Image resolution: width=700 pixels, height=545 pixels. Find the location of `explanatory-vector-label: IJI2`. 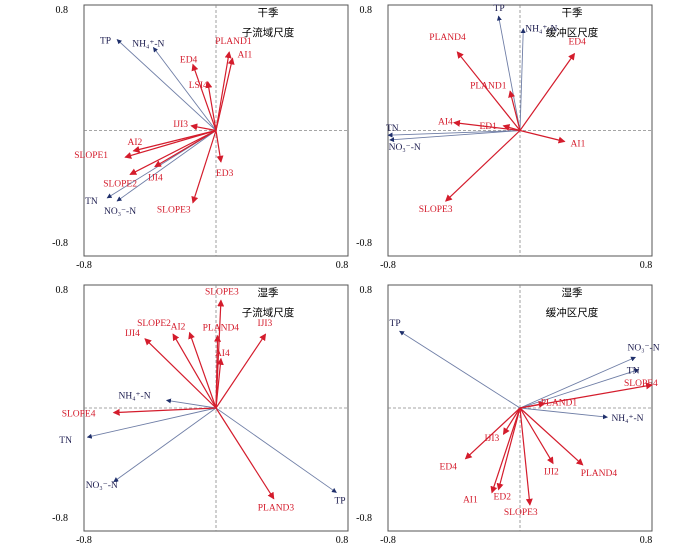

explanatory-vector-label: IJI2 is located at coordinates (551, 472).